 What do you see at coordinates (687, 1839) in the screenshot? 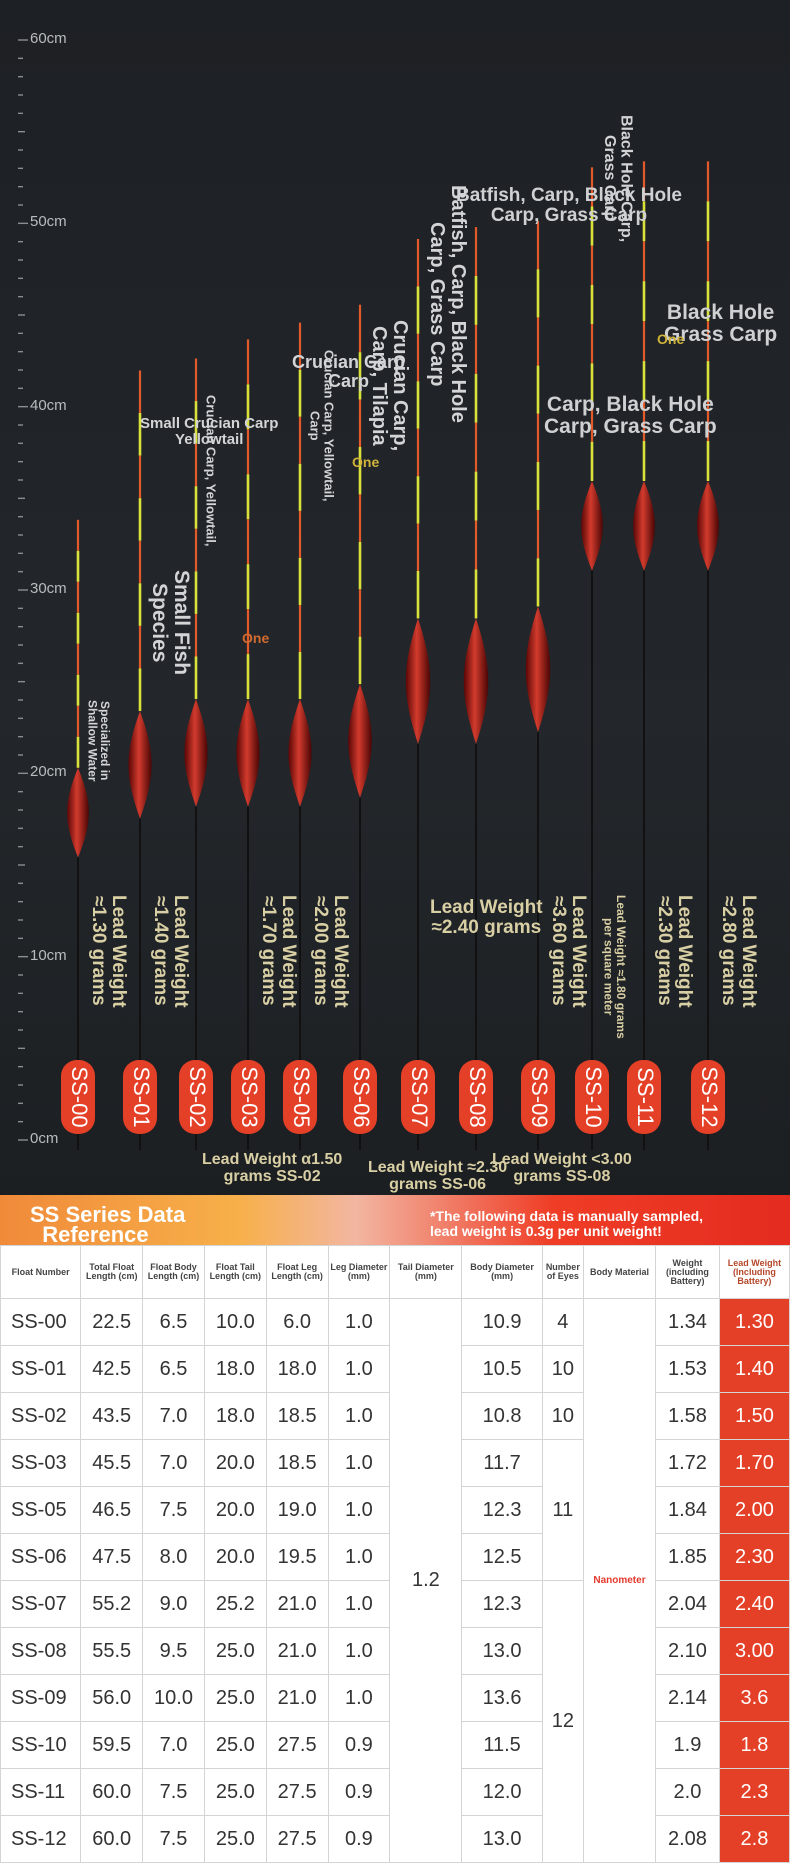
I see `table-cell: 2.08` at bounding box center [687, 1839].